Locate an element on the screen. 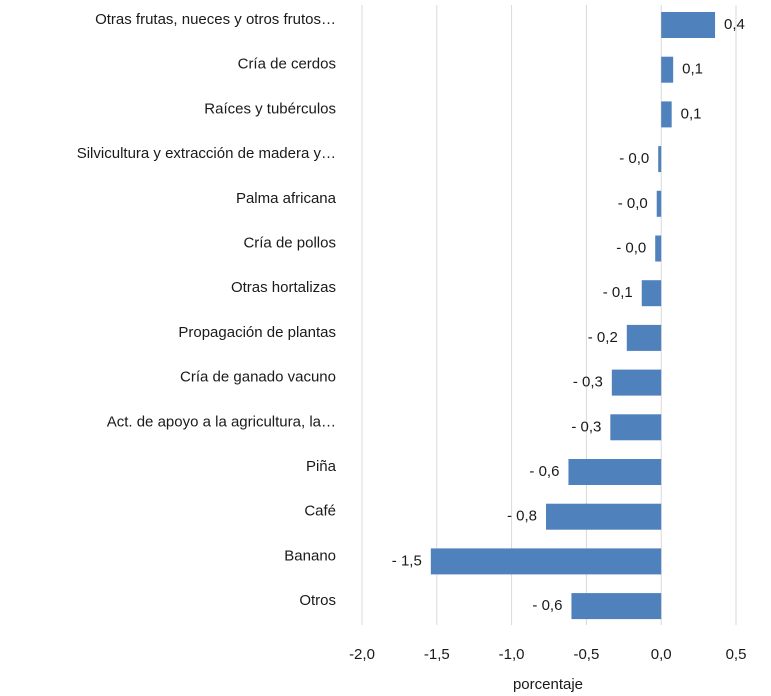  y-tick-label: Otros is located at coordinates (317, 600).